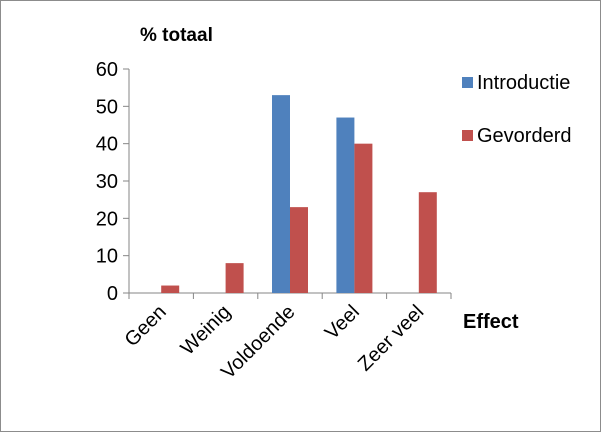  Describe the element at coordinates (342, 322) in the screenshot. I see `category-label: Veel` at that location.